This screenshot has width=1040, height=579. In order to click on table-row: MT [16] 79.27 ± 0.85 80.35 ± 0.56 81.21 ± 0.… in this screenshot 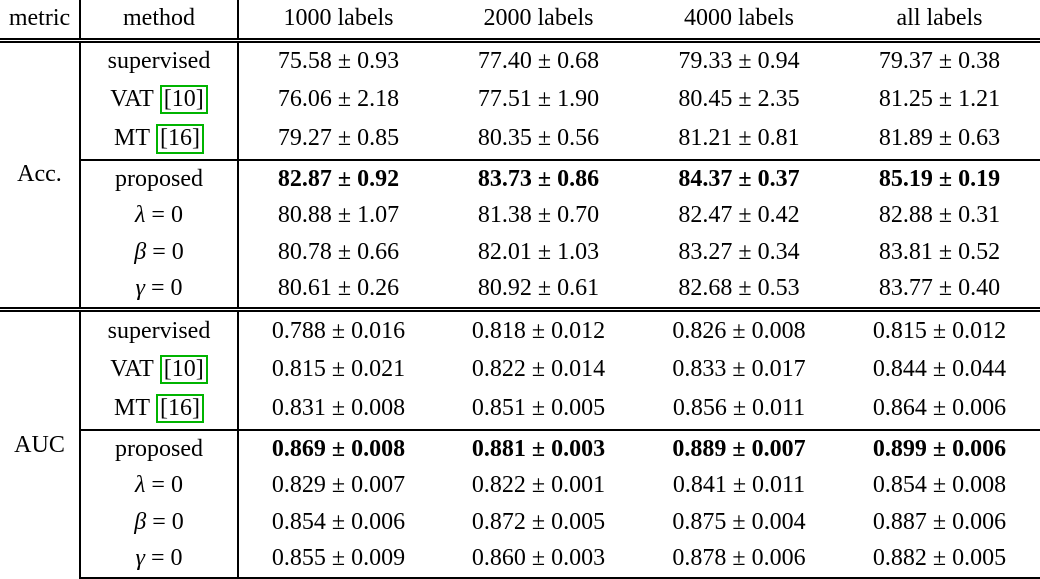, I will do `click(520, 139)`.